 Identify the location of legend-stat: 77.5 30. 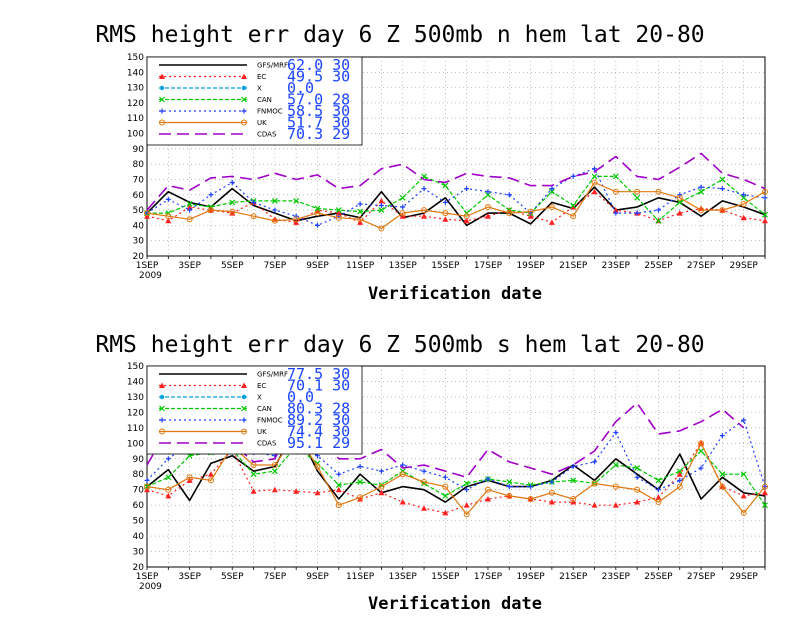
(318, 374).